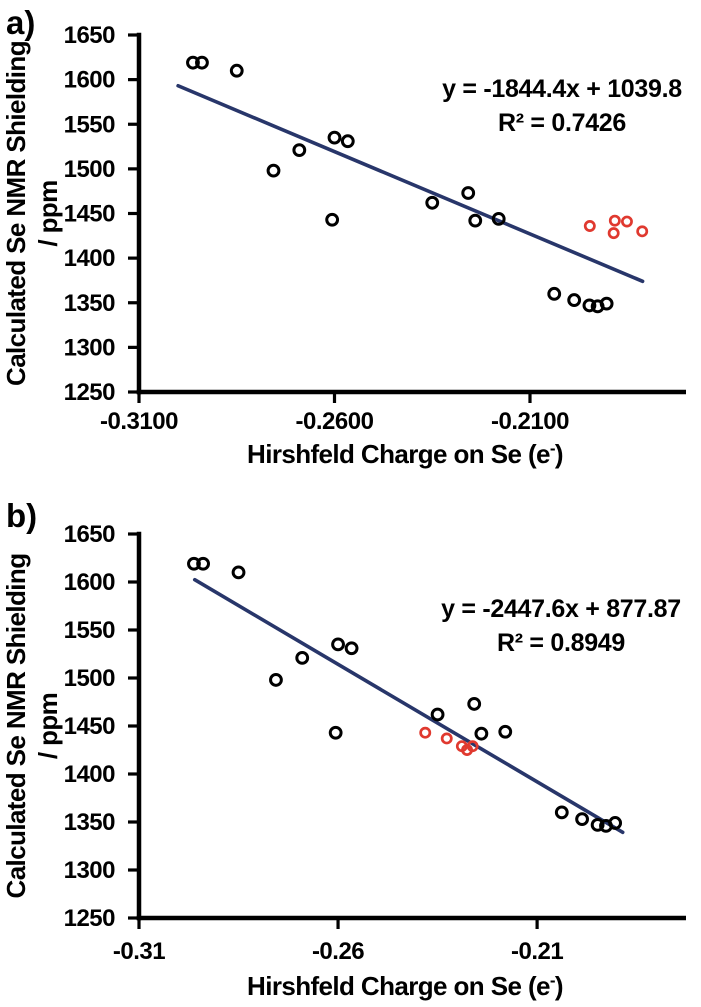 The image size is (701, 1007). Describe the element at coordinates (410, 183) in the screenshot. I see `trendline` at that location.